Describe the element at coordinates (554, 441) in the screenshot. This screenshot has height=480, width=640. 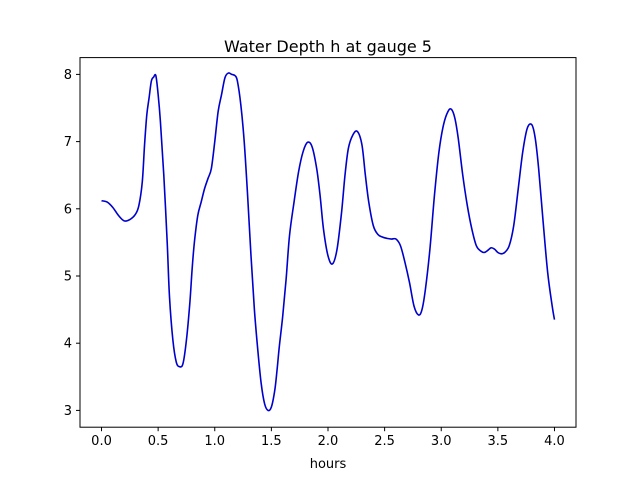
I see `x-tick-label: 4.0` at that location.